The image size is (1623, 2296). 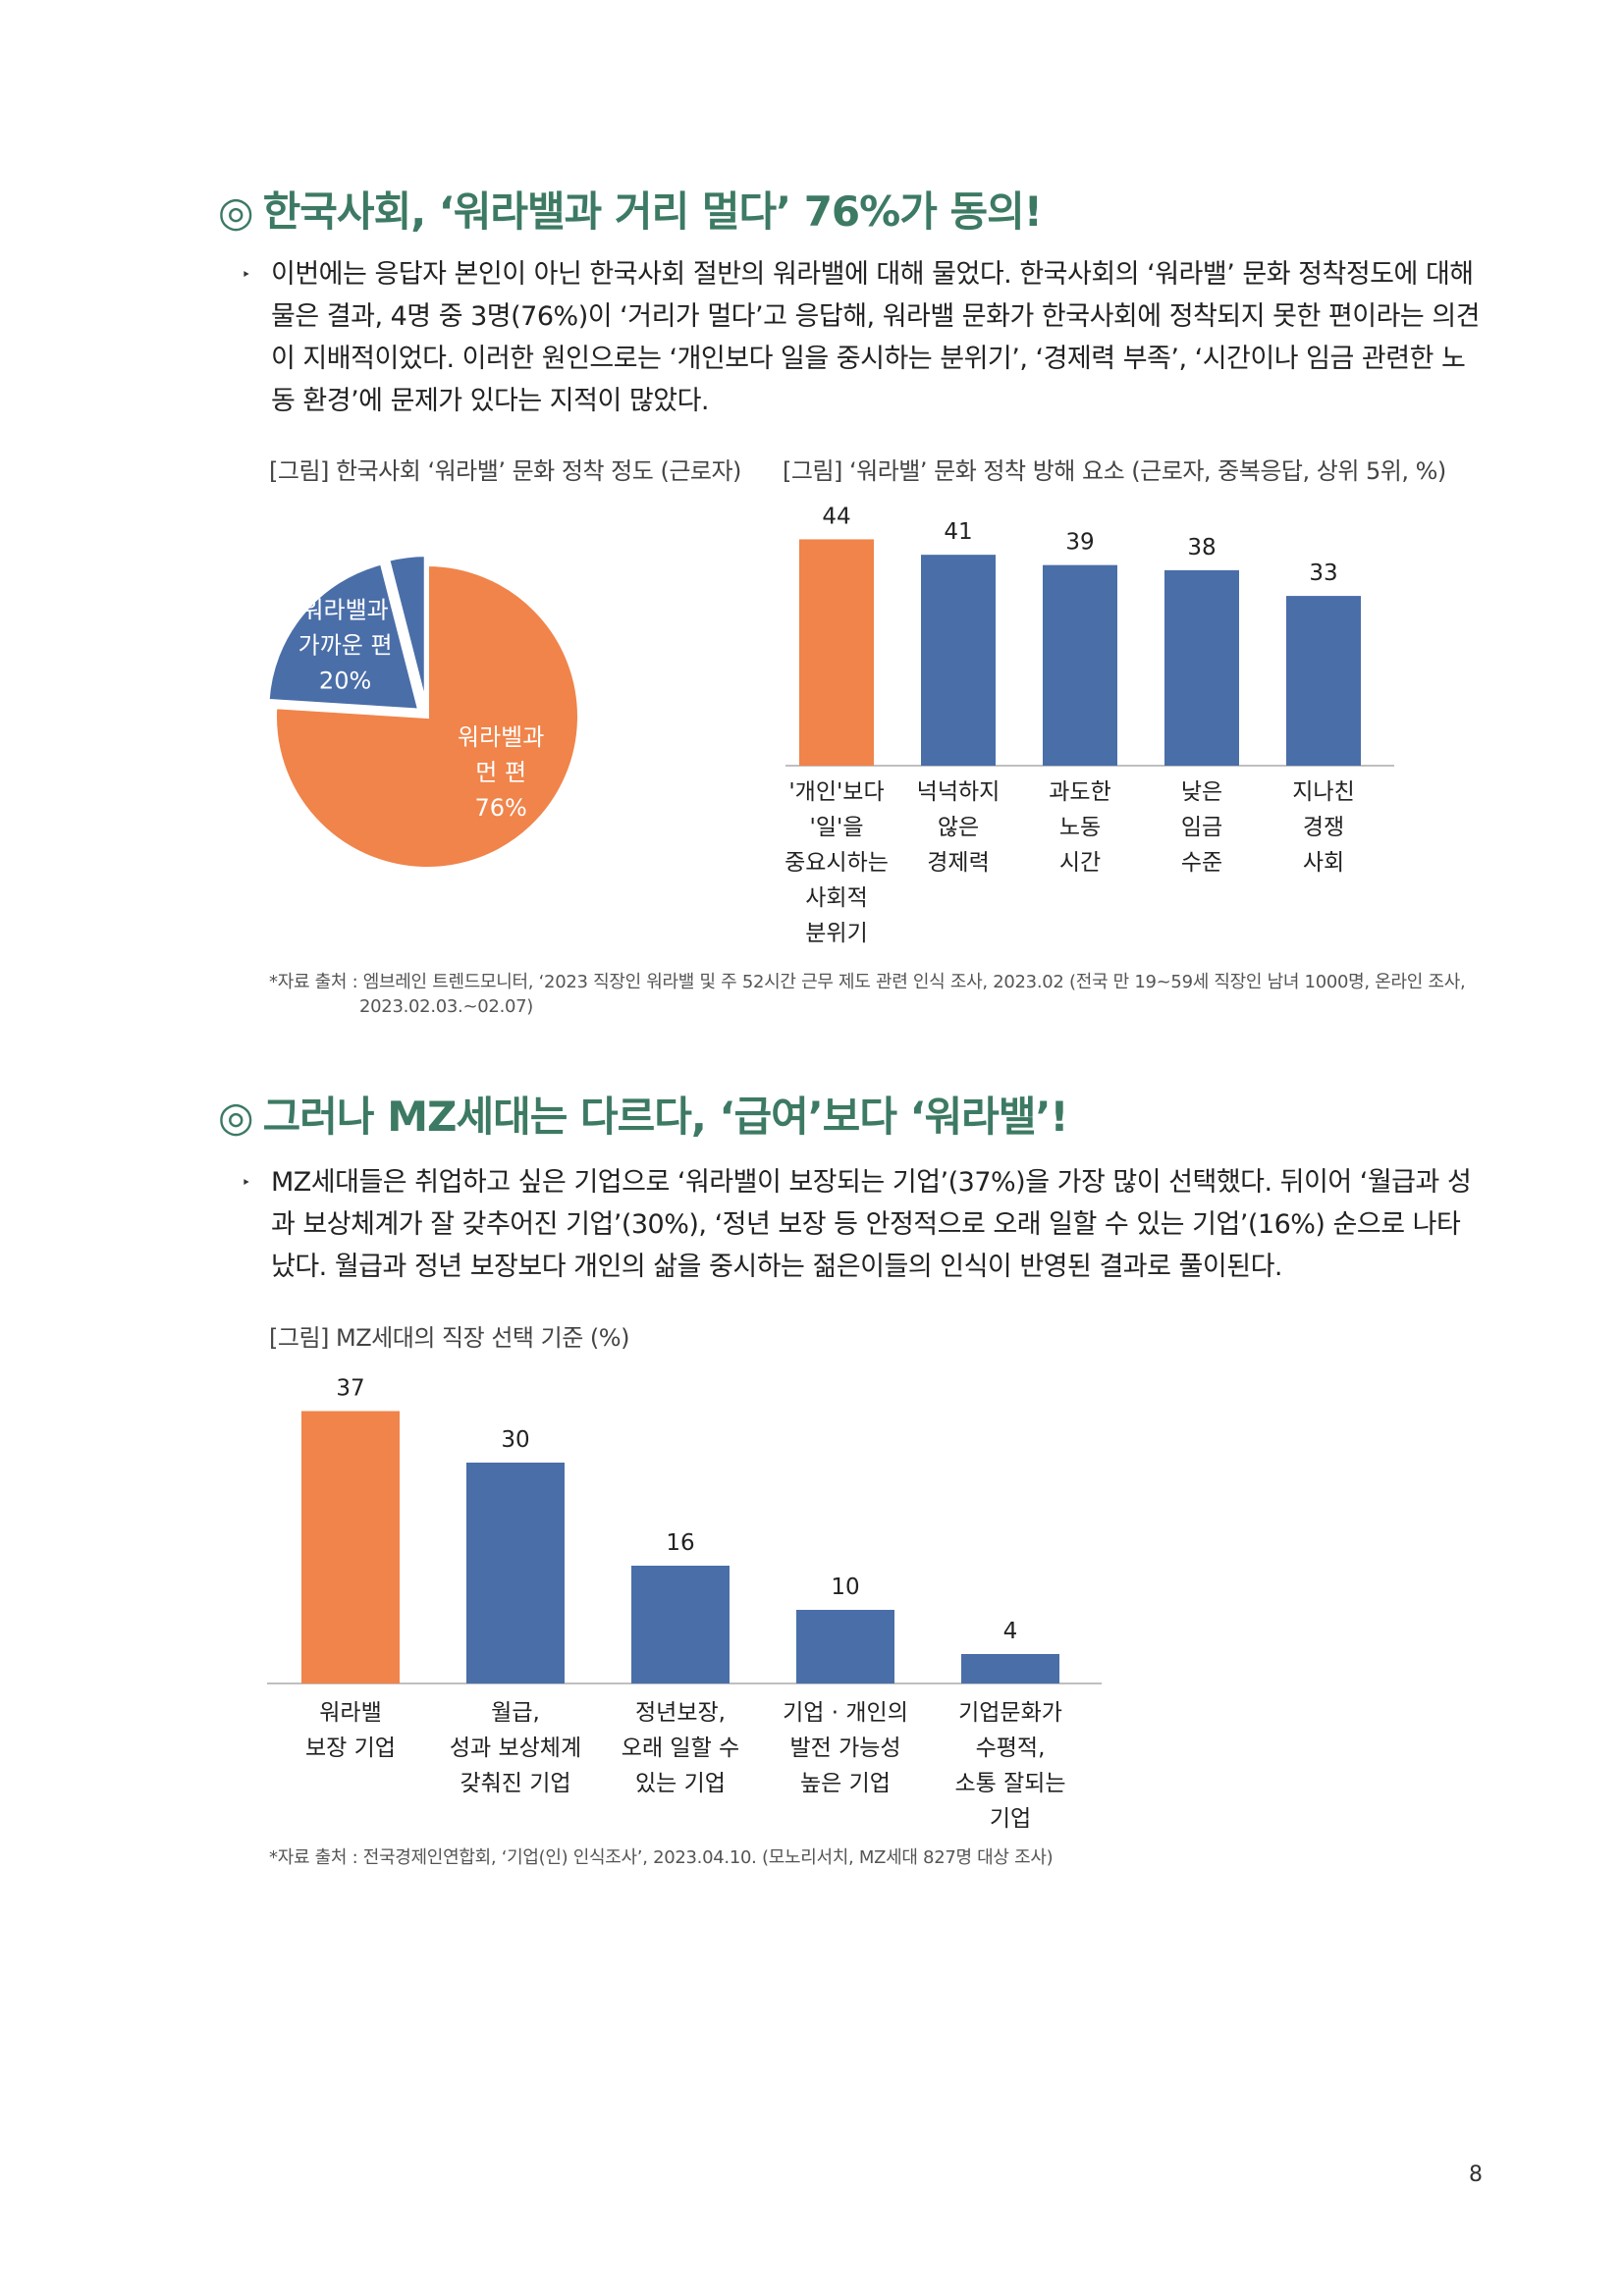 I want to click on tick-label: 넉넉하지, so click(x=959, y=792).